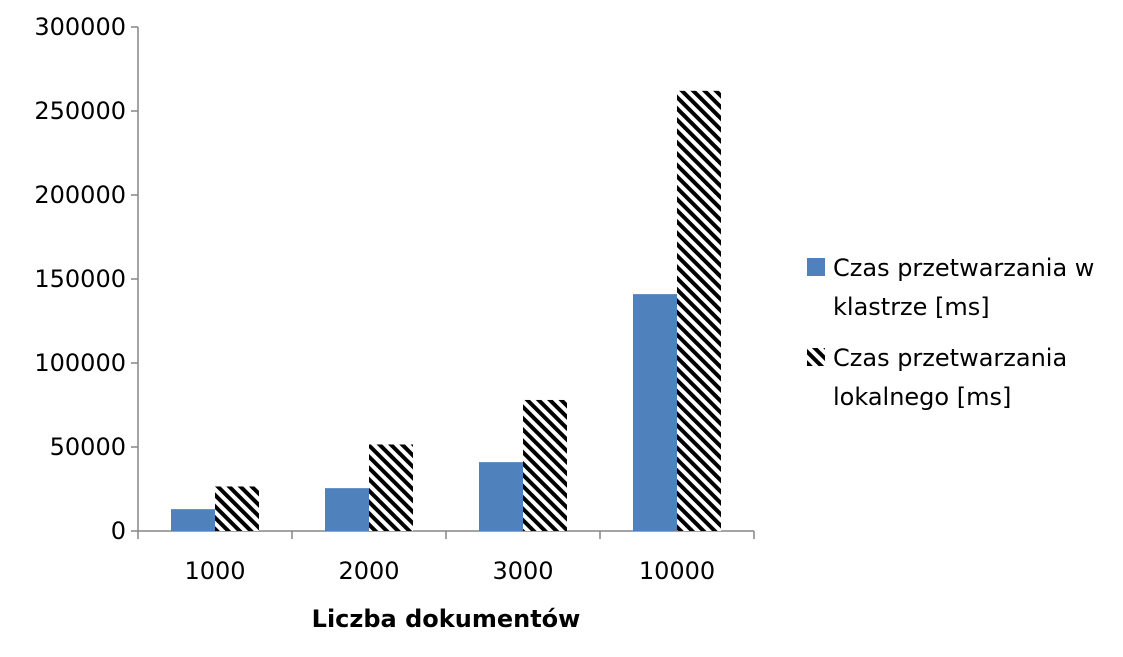 Image resolution: width=1123 pixels, height=657 pixels. What do you see at coordinates (963, 268) in the screenshot?
I see `legend-label-cluster: Czas przetwarzania w` at bounding box center [963, 268].